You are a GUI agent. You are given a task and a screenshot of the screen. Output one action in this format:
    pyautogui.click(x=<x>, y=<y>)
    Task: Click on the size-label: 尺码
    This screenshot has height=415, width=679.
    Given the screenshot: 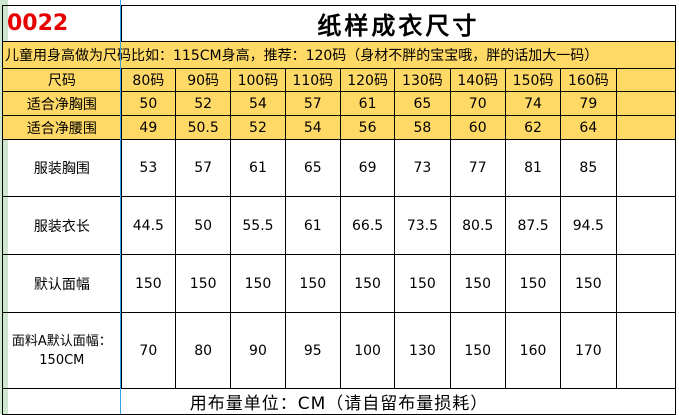 What is the action you would take?
    pyautogui.click(x=62, y=80)
    